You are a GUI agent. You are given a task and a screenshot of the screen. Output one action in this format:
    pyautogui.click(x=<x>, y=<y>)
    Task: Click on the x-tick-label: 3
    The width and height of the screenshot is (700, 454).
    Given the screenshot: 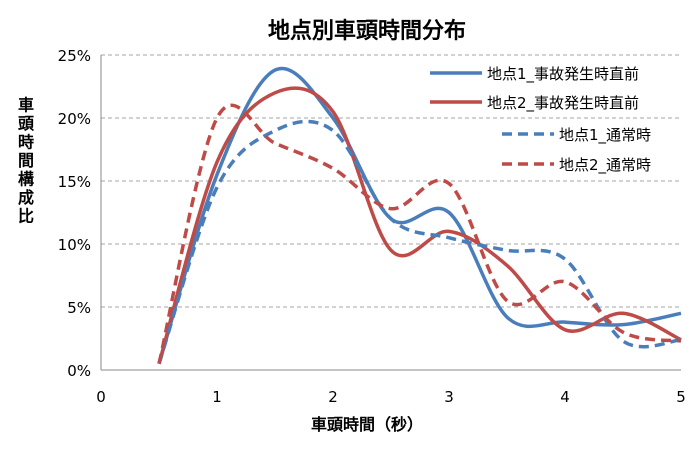 What is the action you would take?
    pyautogui.click(x=449, y=397)
    